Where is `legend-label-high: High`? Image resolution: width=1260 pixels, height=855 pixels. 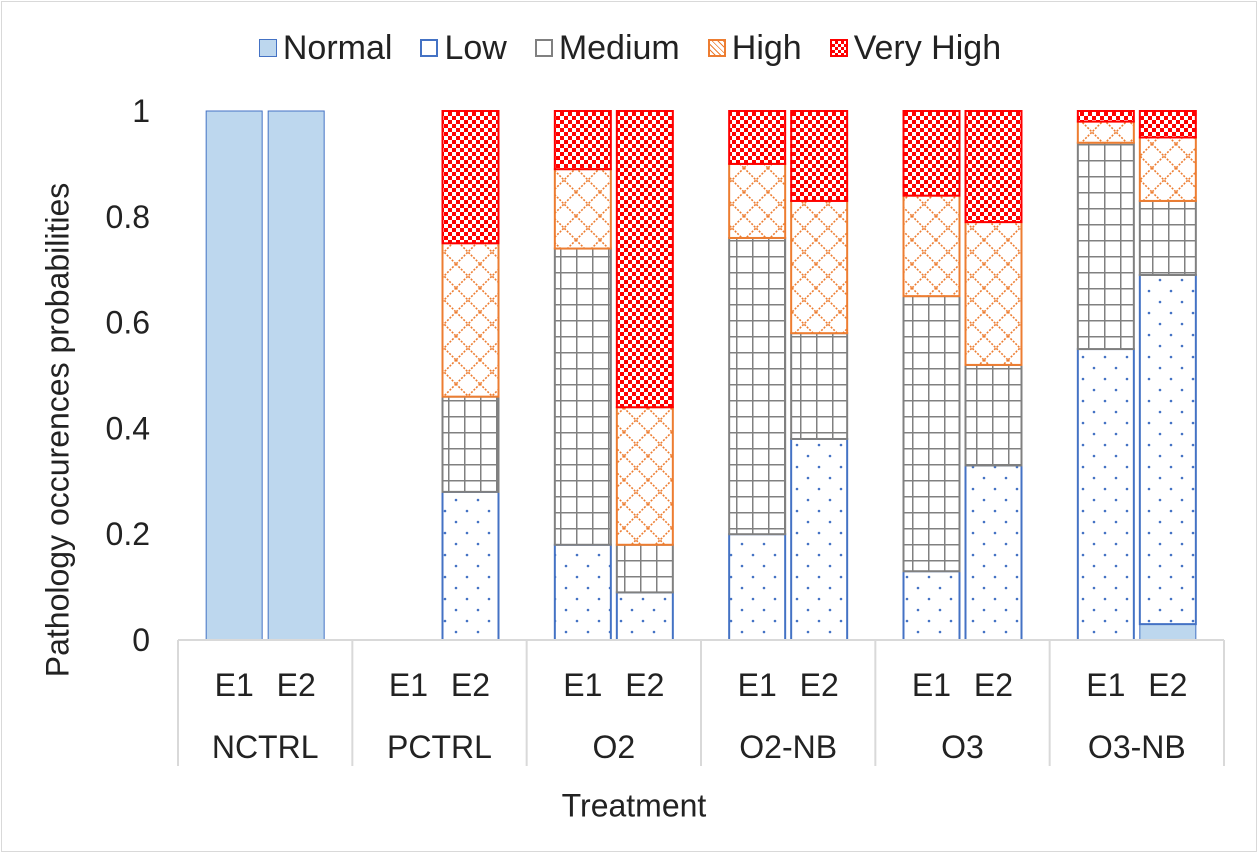
legend-label-high: High is located at coordinates (766, 47).